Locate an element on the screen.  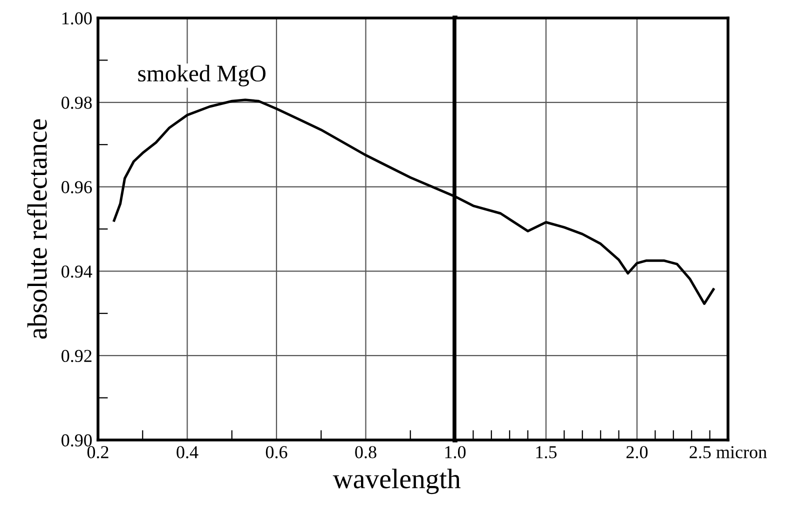
x-axis-title: wavelength is located at coordinates (396, 481).